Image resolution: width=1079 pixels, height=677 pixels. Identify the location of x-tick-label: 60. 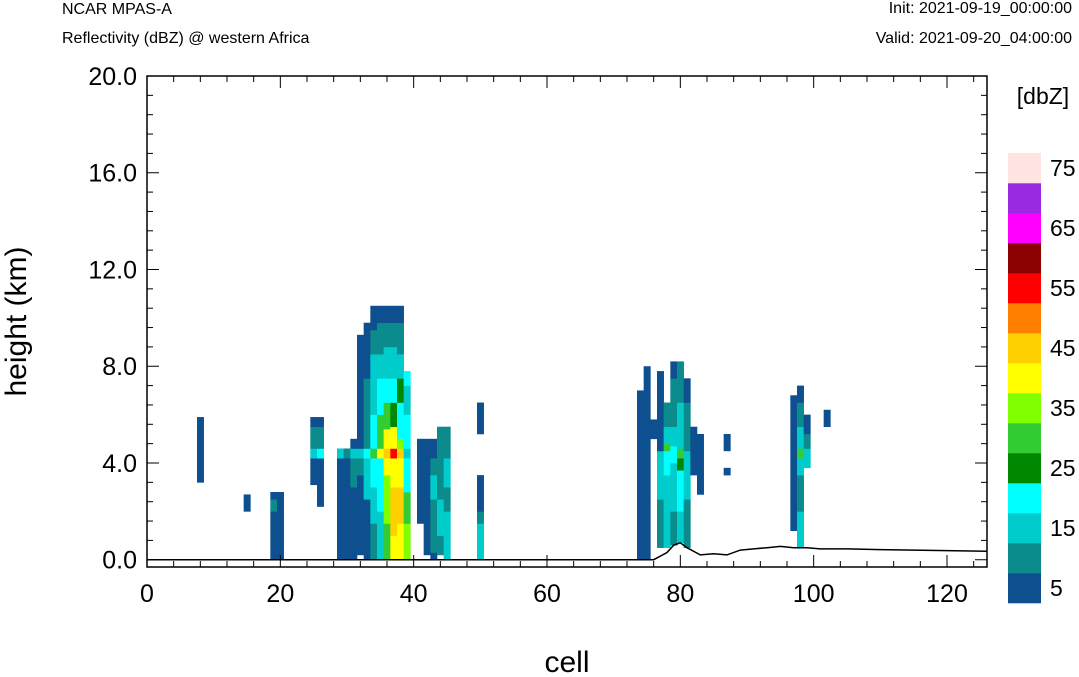
(547, 594).